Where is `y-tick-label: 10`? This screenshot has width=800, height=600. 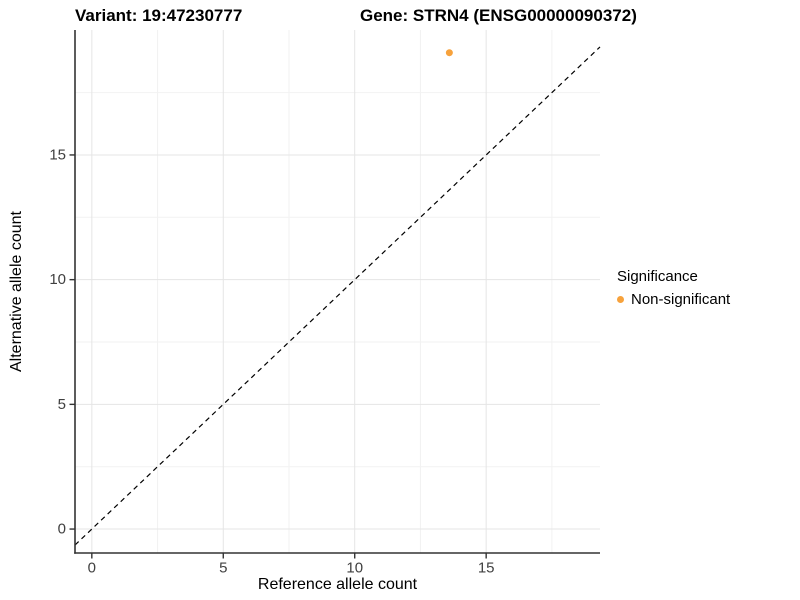 y-tick-label: 10 is located at coordinates (57, 279).